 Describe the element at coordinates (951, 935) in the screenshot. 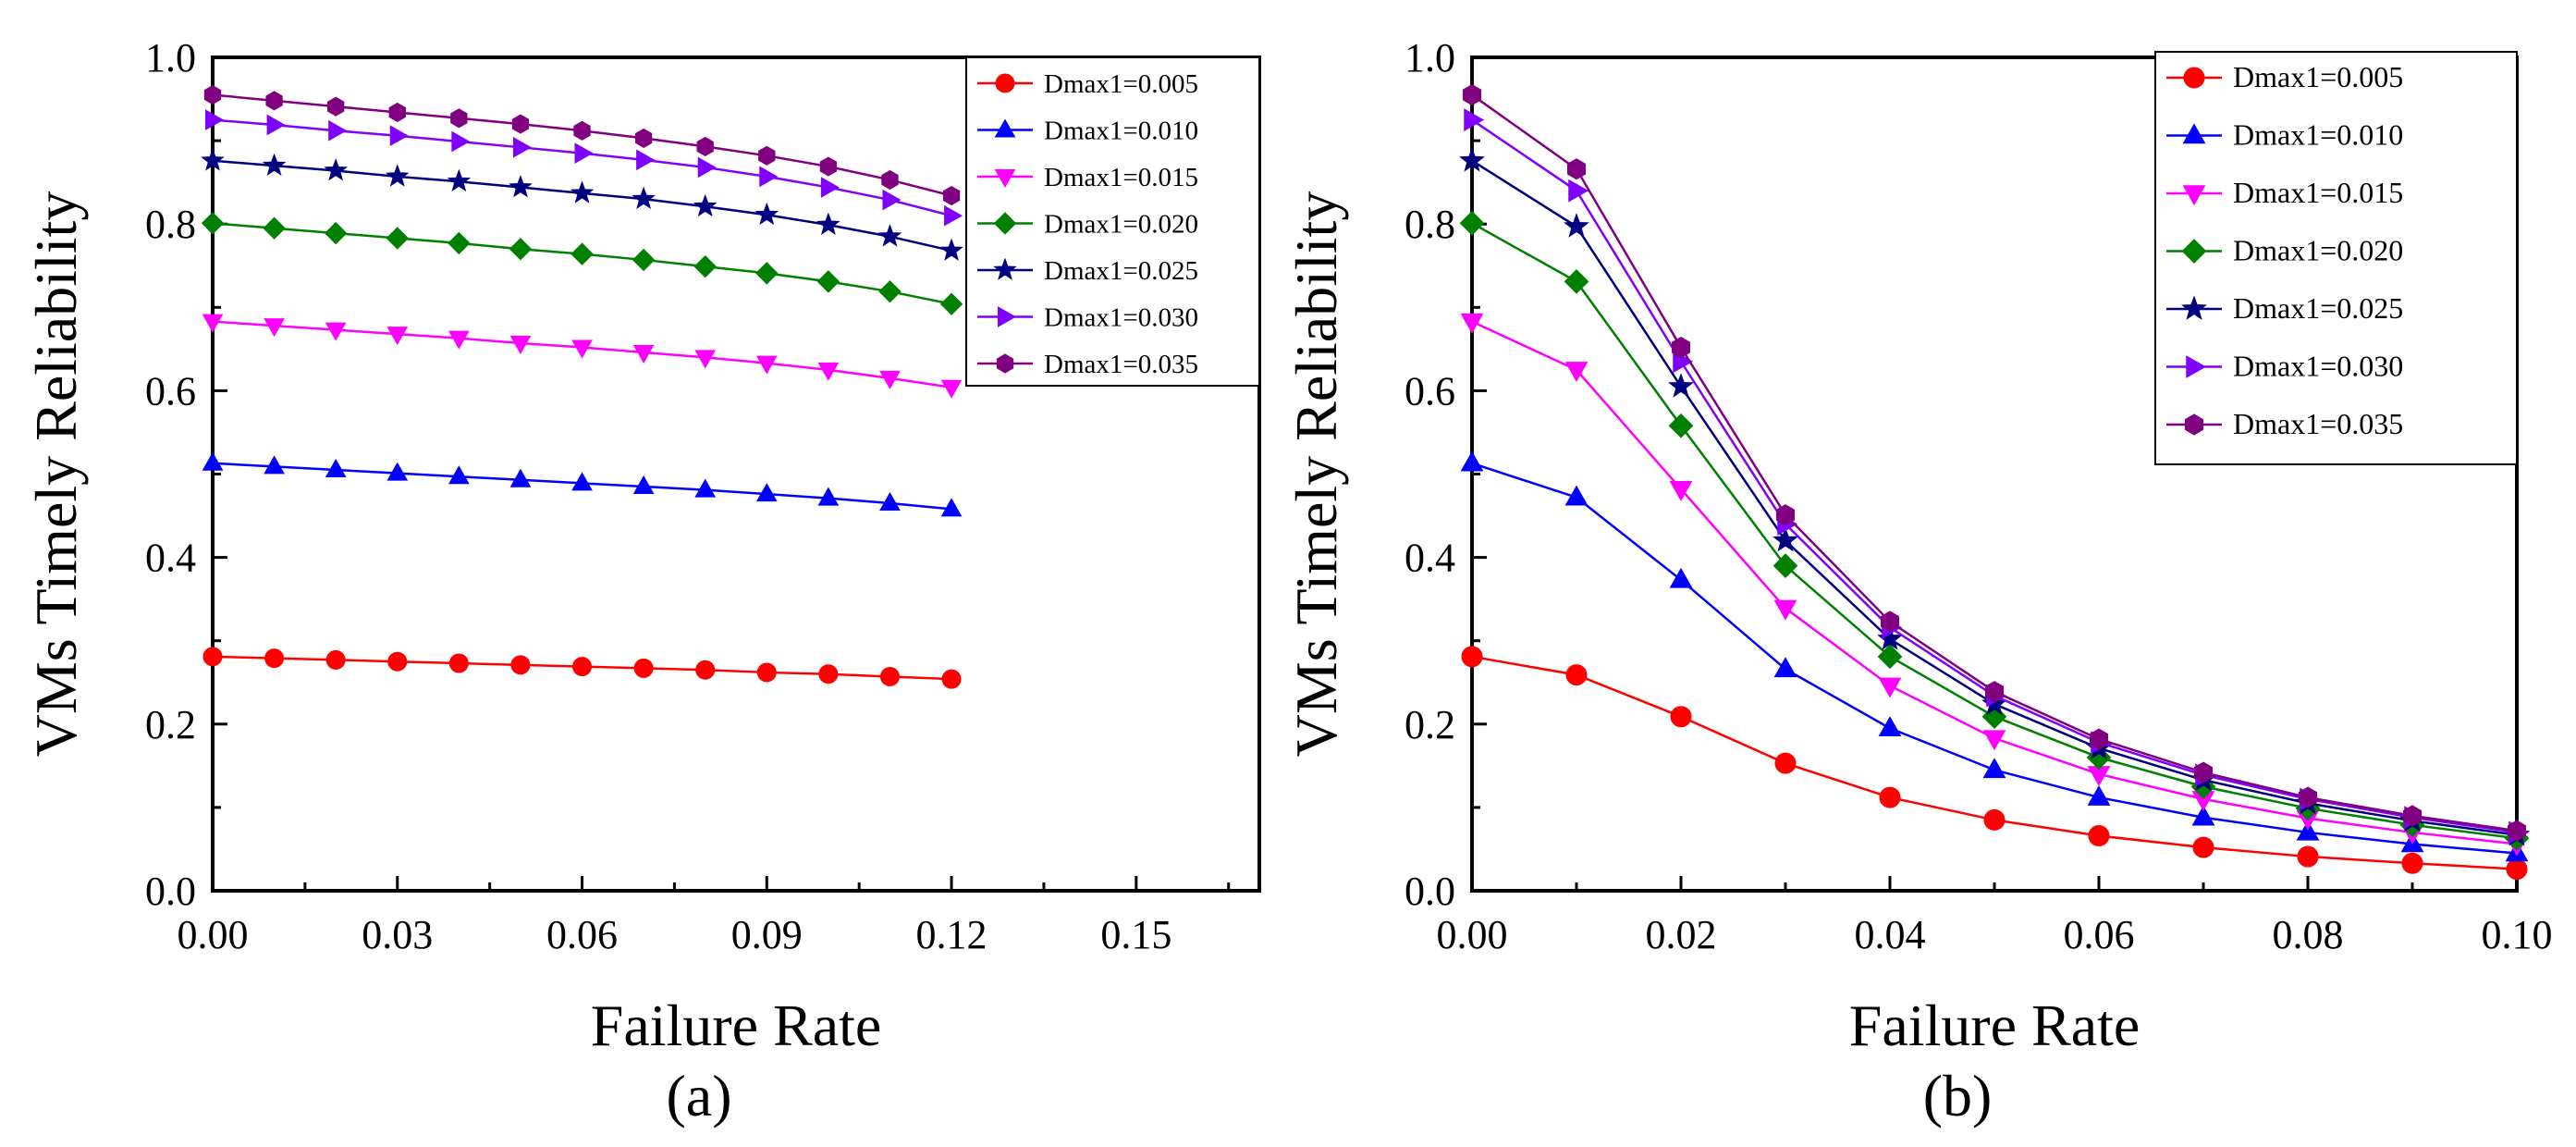

I see `x-tick-label: 0.12` at that location.